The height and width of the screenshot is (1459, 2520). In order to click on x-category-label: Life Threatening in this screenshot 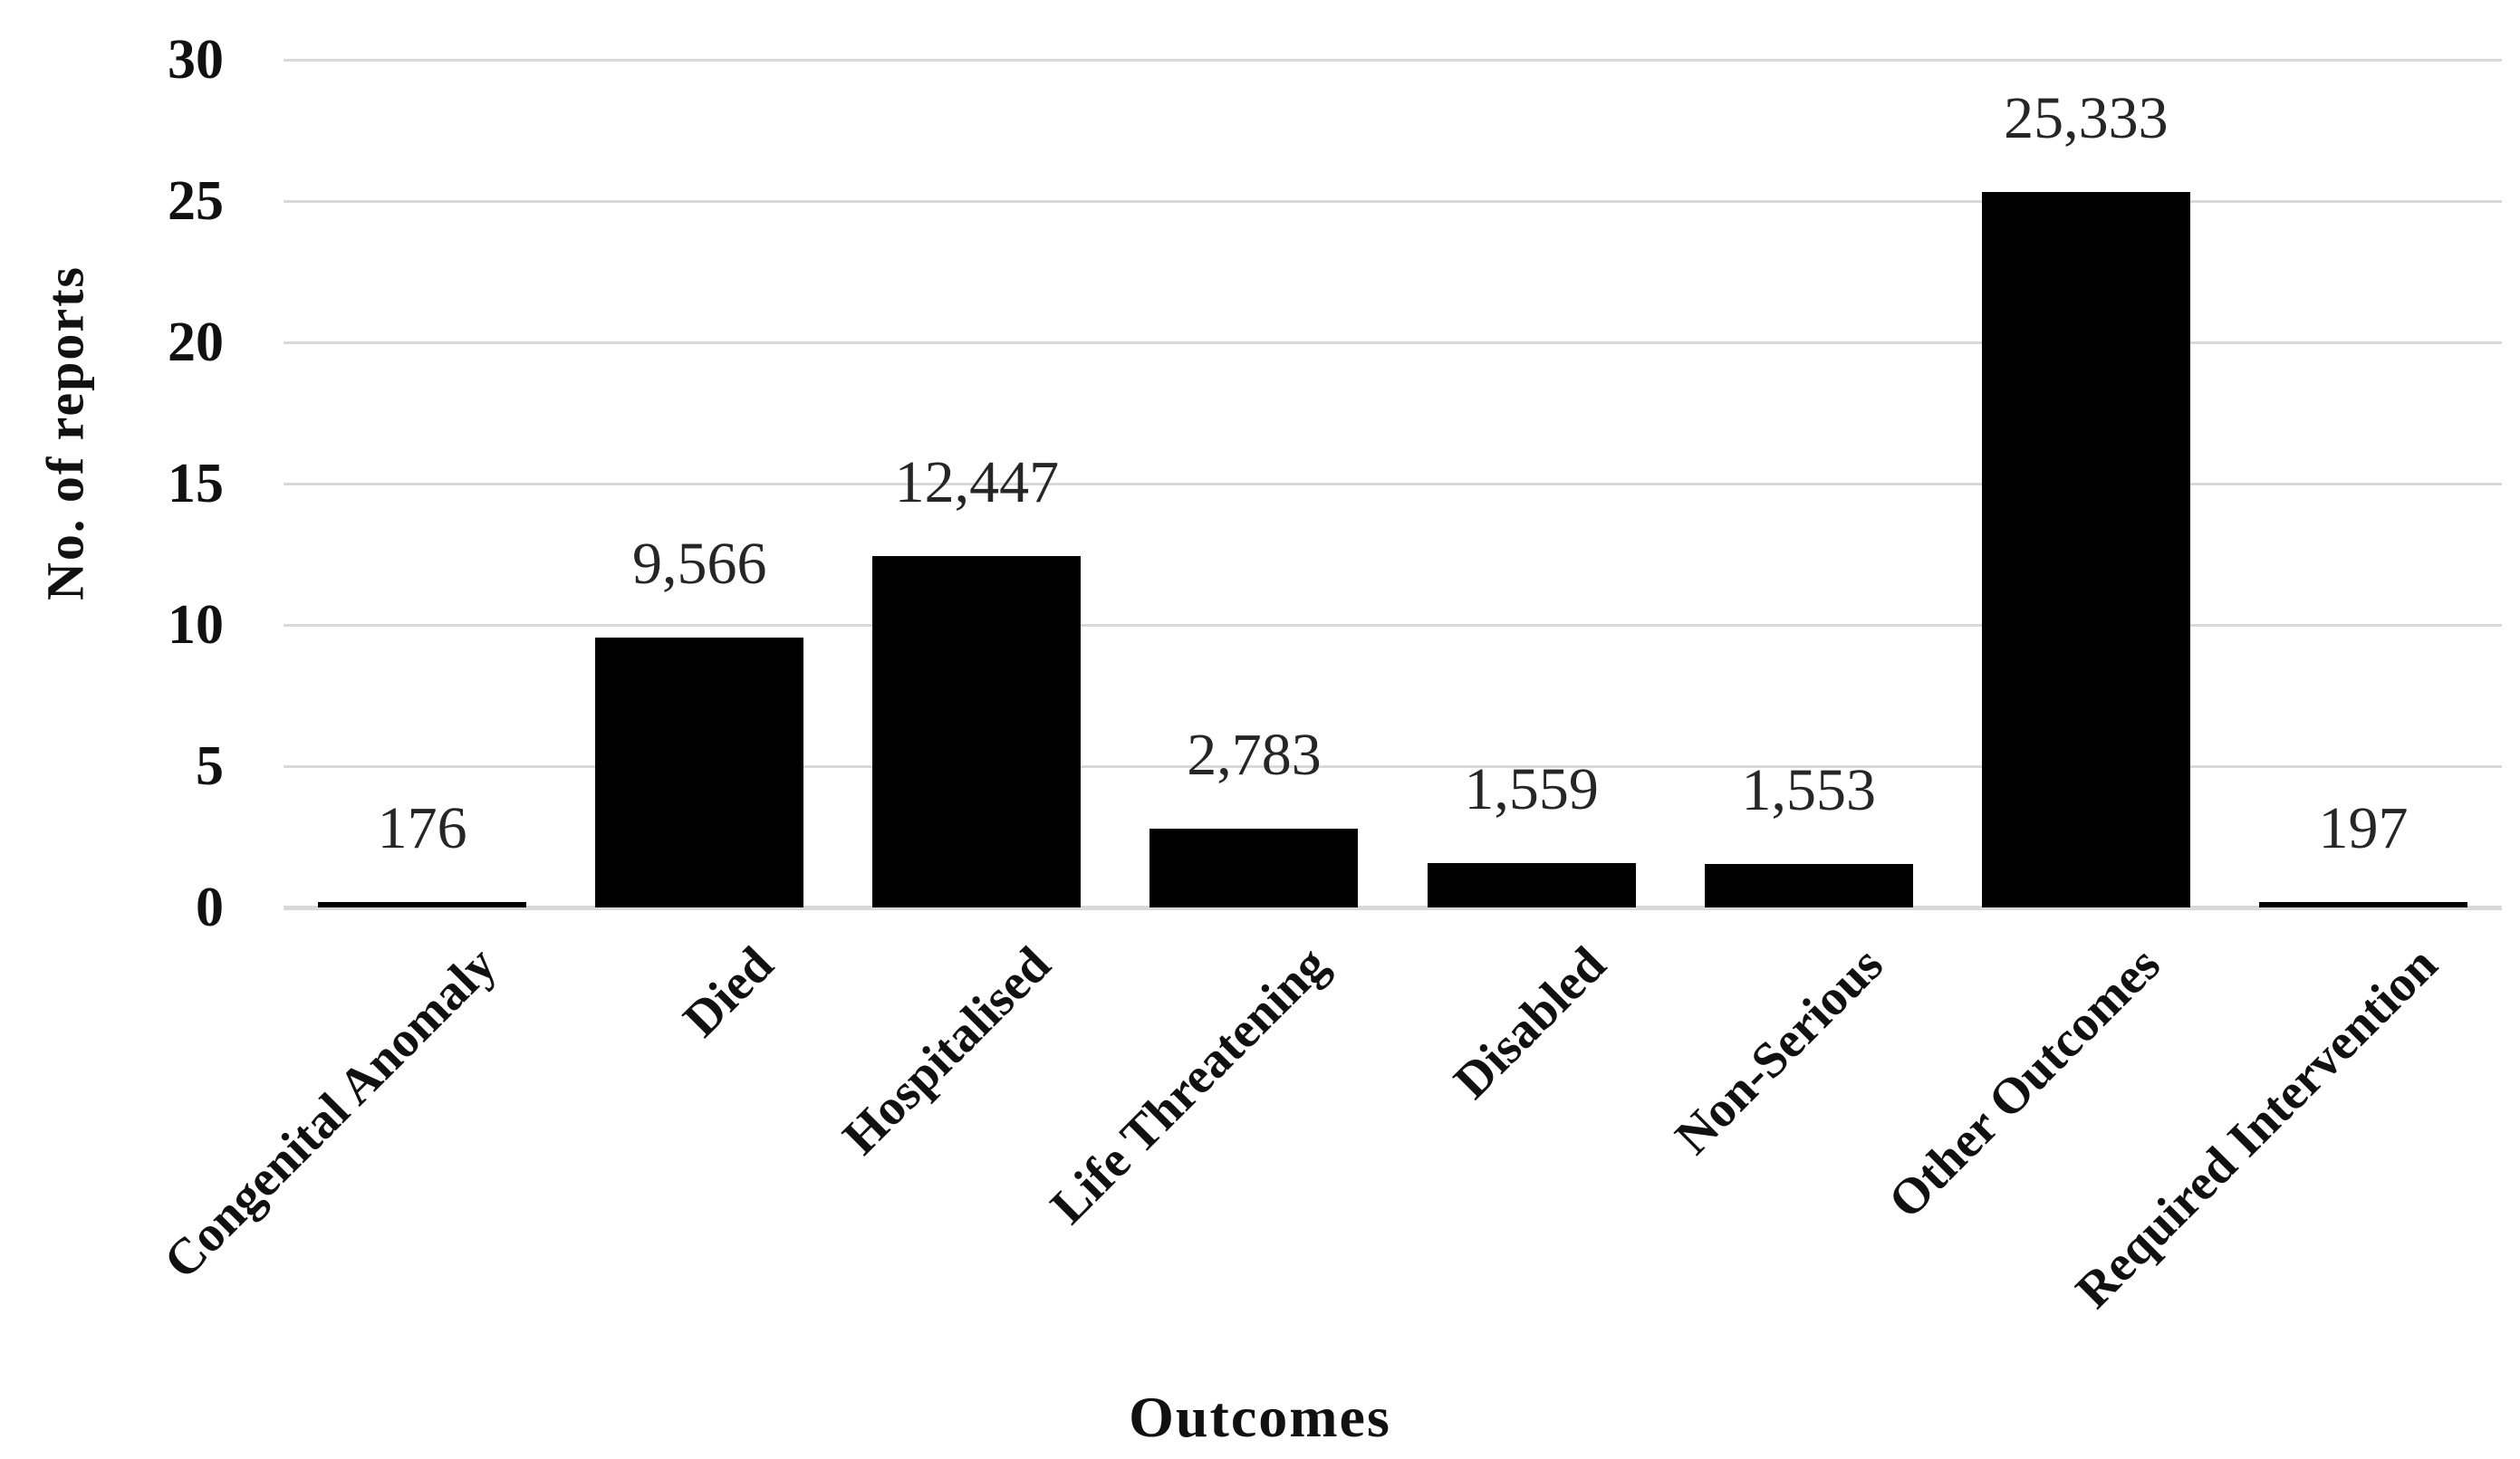, I will do `click(1190, 1085)`.